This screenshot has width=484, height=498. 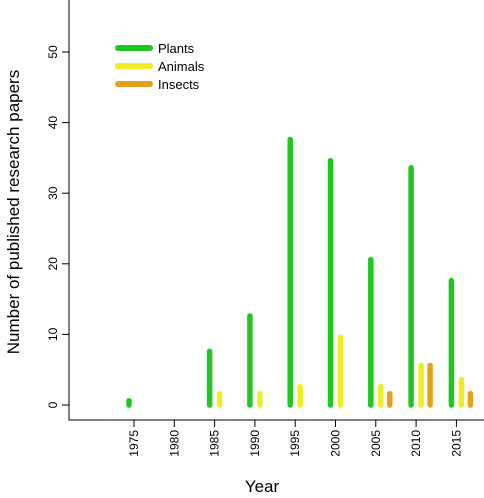 What do you see at coordinates (53, 334) in the screenshot?
I see `y-tick-label: 10` at bounding box center [53, 334].